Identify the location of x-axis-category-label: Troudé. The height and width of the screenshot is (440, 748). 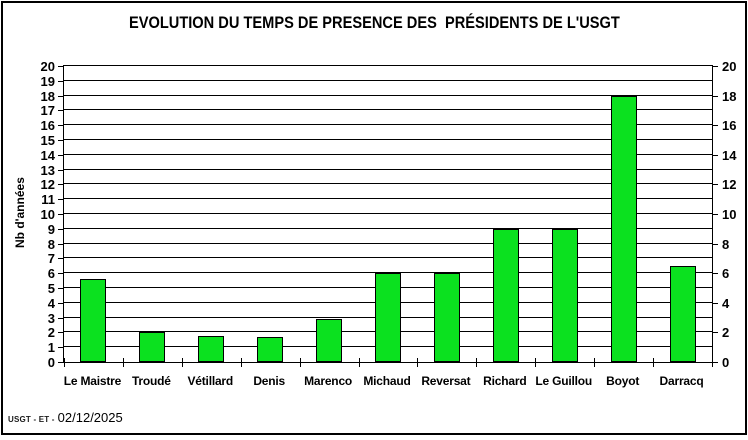
(151, 381).